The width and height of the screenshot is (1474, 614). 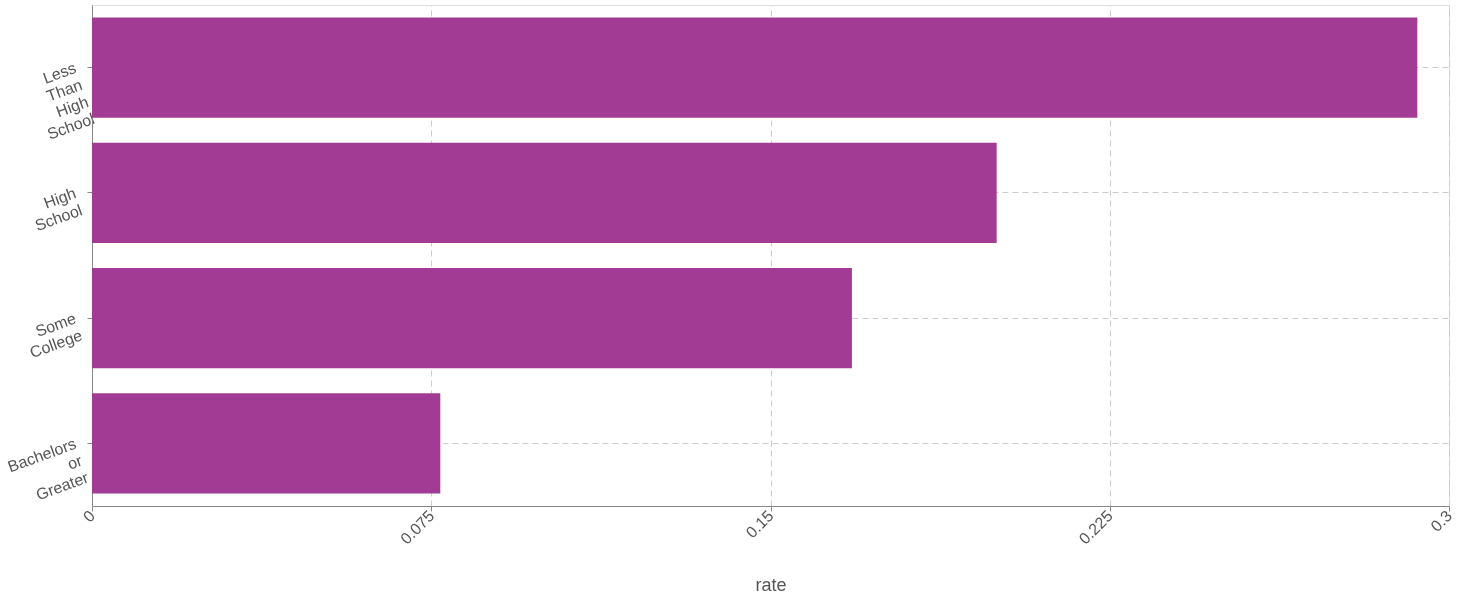 I want to click on x-tick-label: 0.3, so click(x=1441, y=521).